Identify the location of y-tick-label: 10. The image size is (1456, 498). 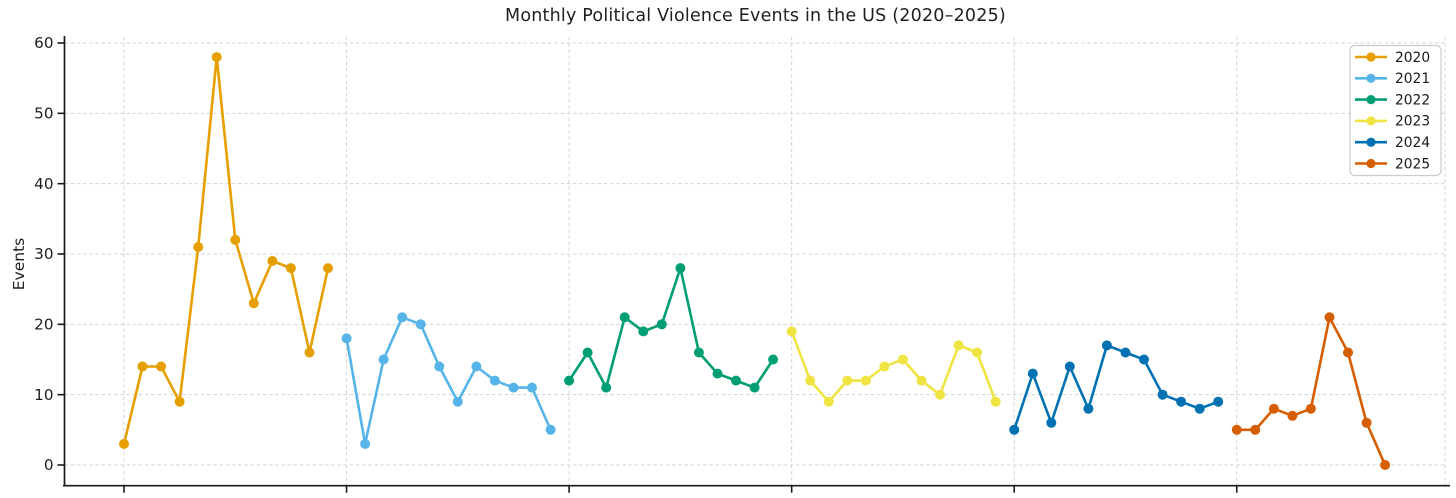
(43, 395).